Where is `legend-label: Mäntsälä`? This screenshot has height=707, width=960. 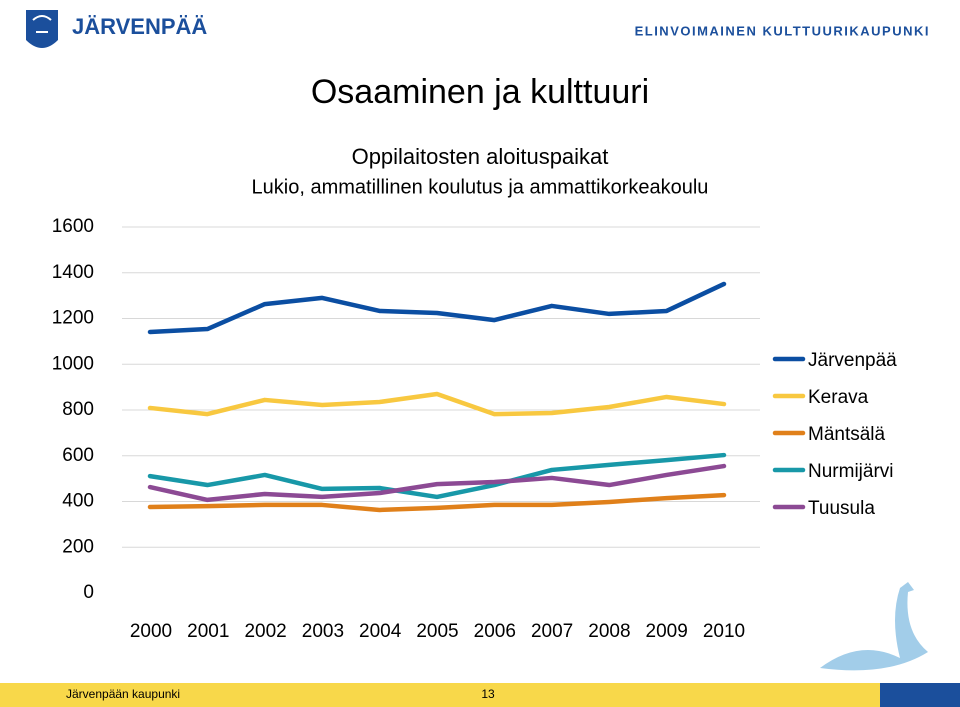 legend-label: Mäntsälä is located at coordinates (847, 434).